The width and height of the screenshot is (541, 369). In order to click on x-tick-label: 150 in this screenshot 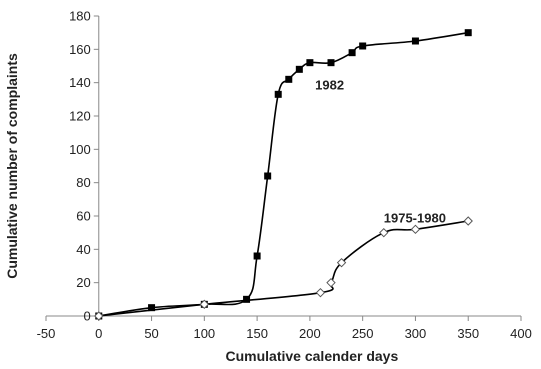, I will do `click(257, 333)`.